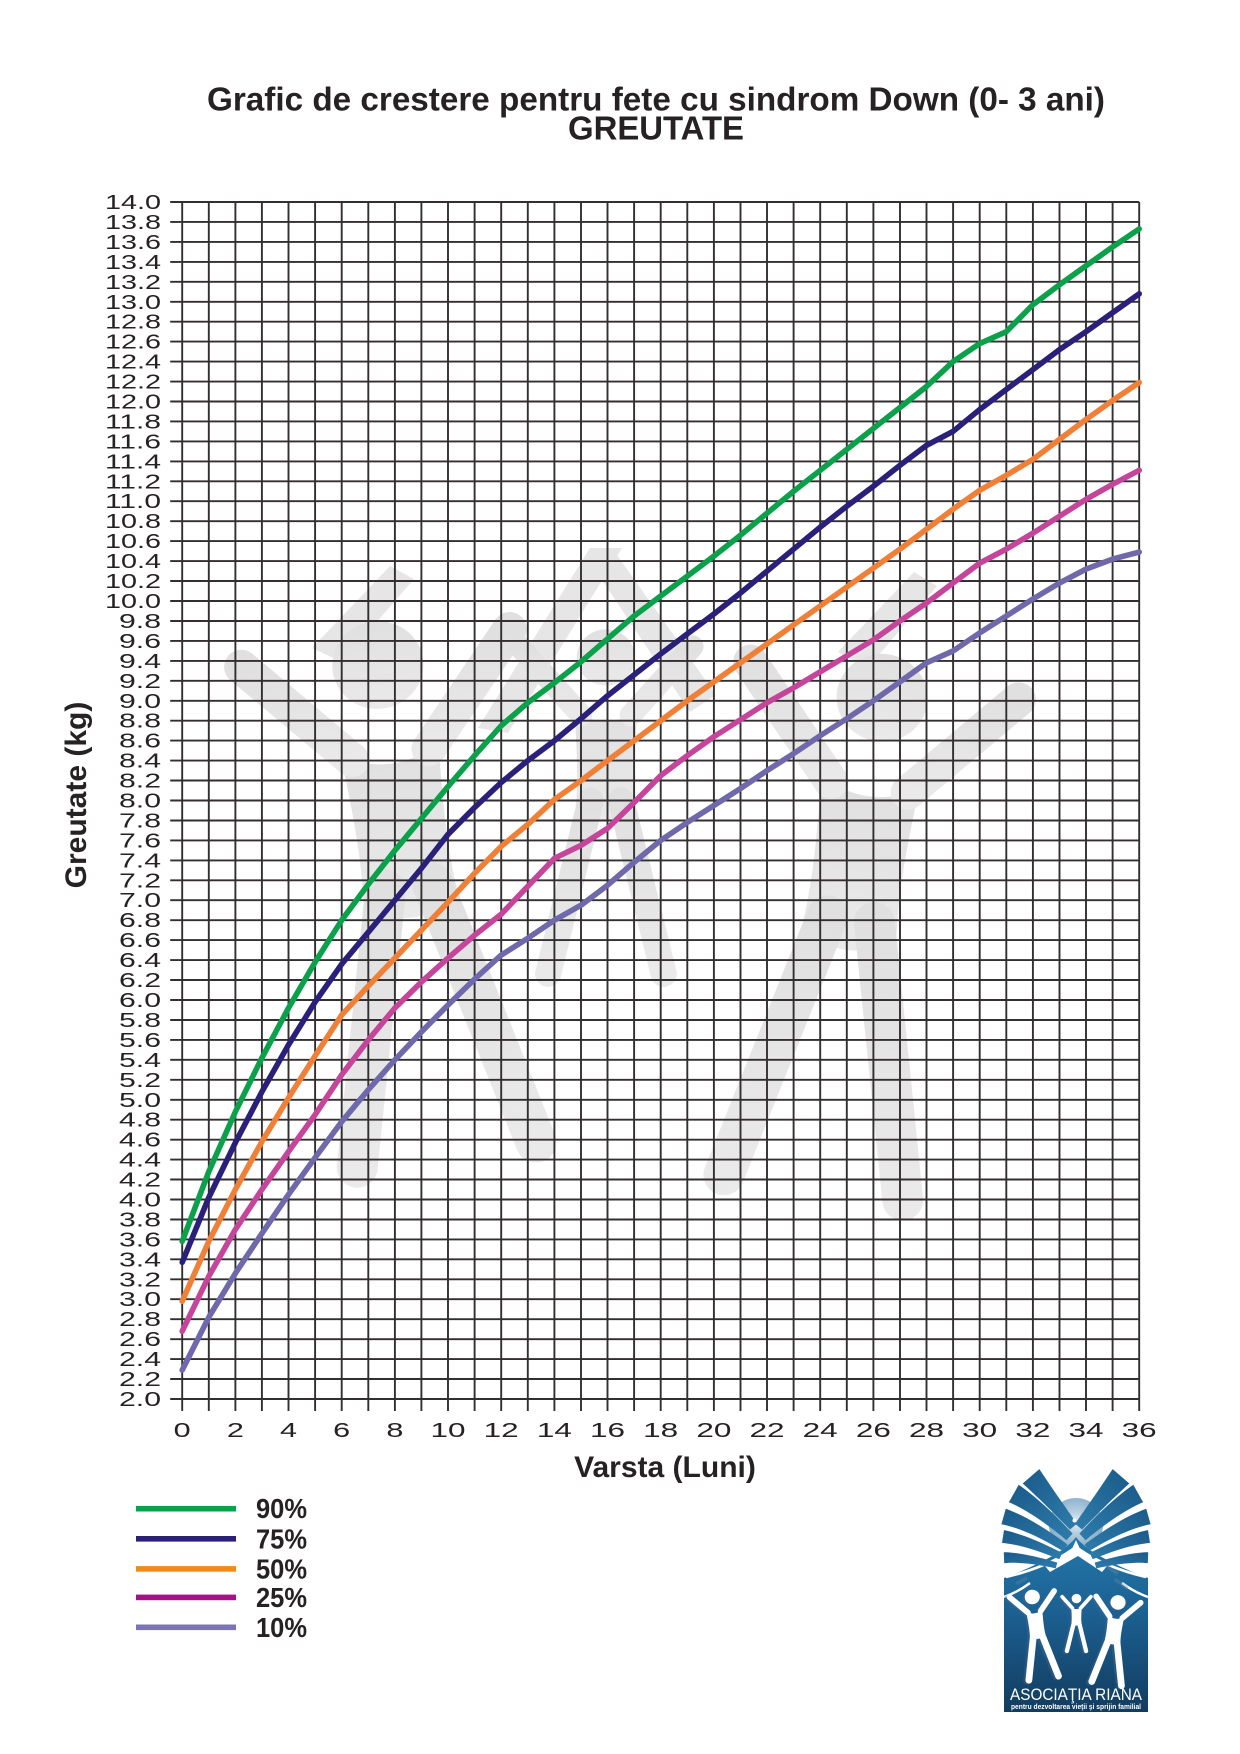 This screenshot has width=1240, height=1754. What do you see at coordinates (140, 1021) in the screenshot?
I see `svg-text: 5.8` at bounding box center [140, 1021].